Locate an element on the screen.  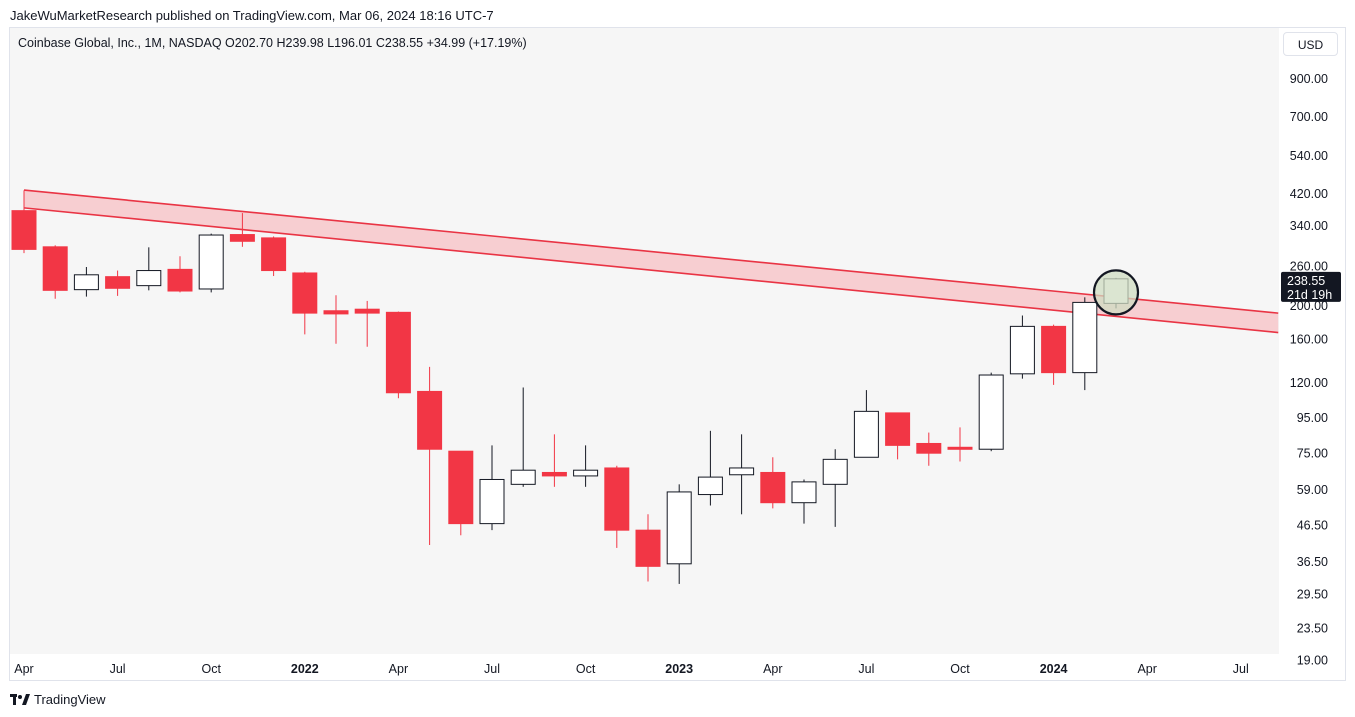
price-tick-label: 46.50 is located at coordinates (1312, 526).